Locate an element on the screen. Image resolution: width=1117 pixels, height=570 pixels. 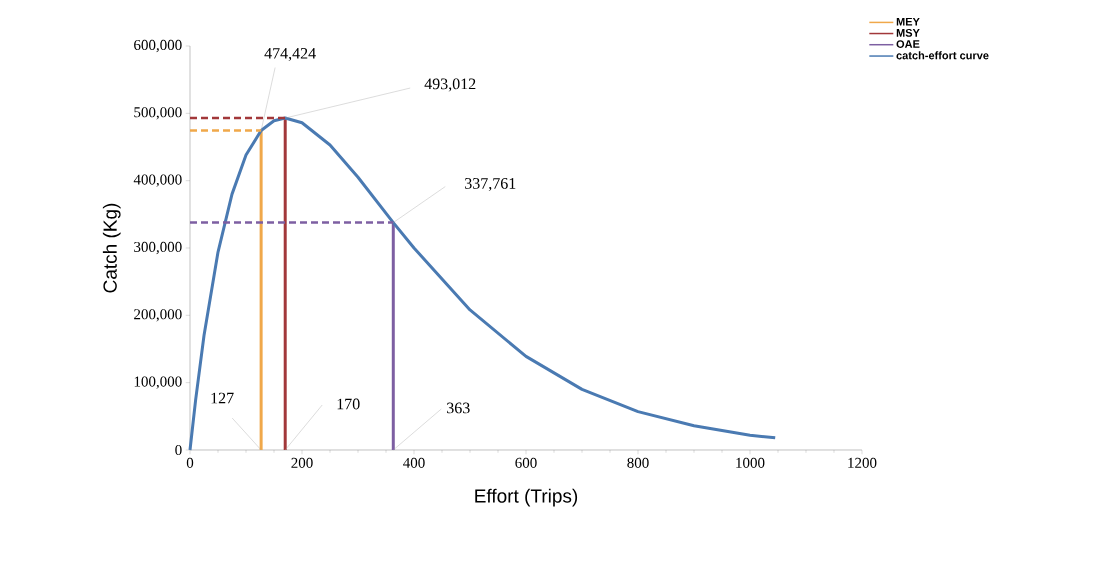
x-tick-label: 800 is located at coordinates (638, 462).